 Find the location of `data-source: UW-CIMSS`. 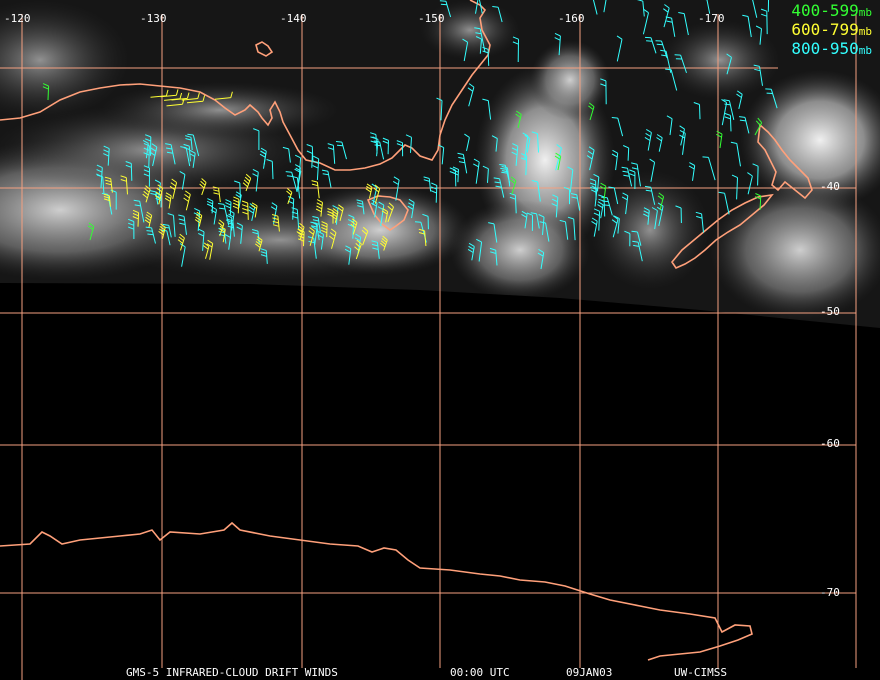

data-source: UW-CIMSS is located at coordinates (700, 672).